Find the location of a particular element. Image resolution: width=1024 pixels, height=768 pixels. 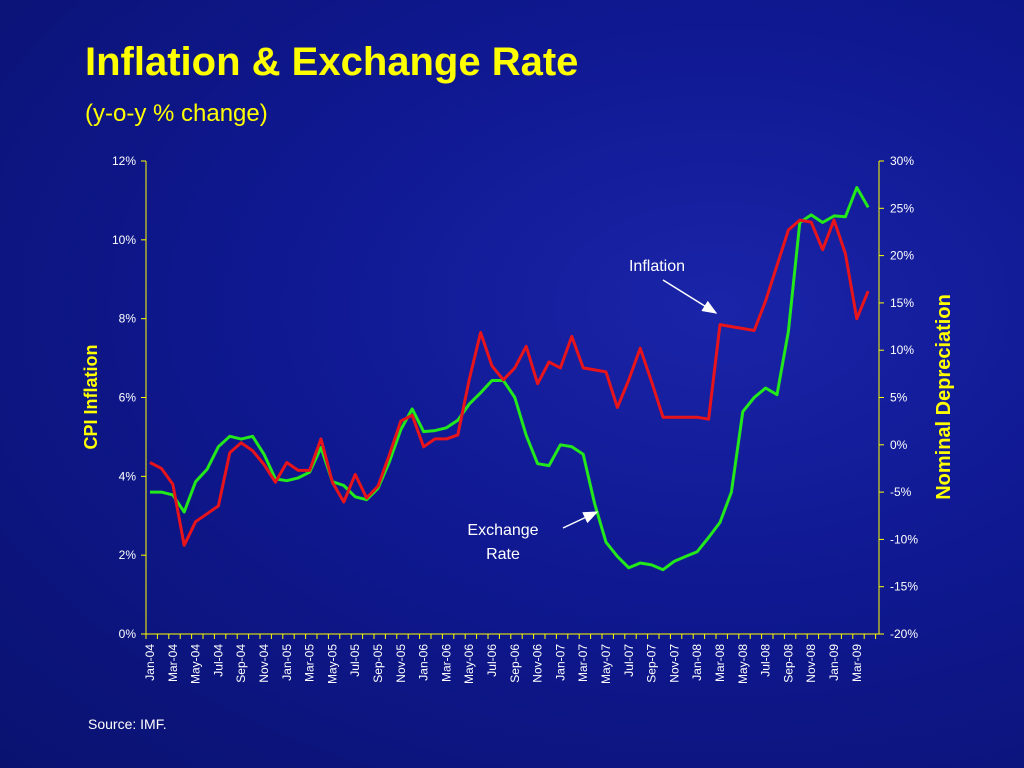

x-tick-label: Mar-06 is located at coordinates (446, 663).